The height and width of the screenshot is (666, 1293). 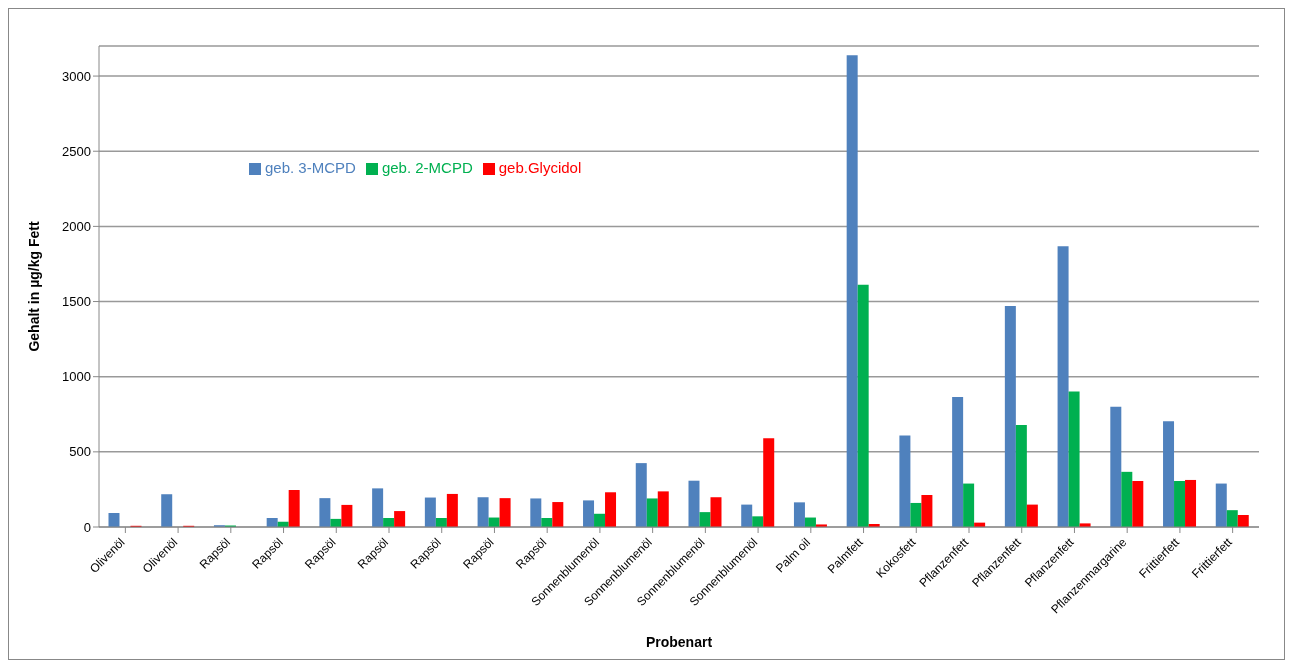 What do you see at coordinates (76, 151) in the screenshot?
I see `y-tick-label: 2500` at bounding box center [76, 151].